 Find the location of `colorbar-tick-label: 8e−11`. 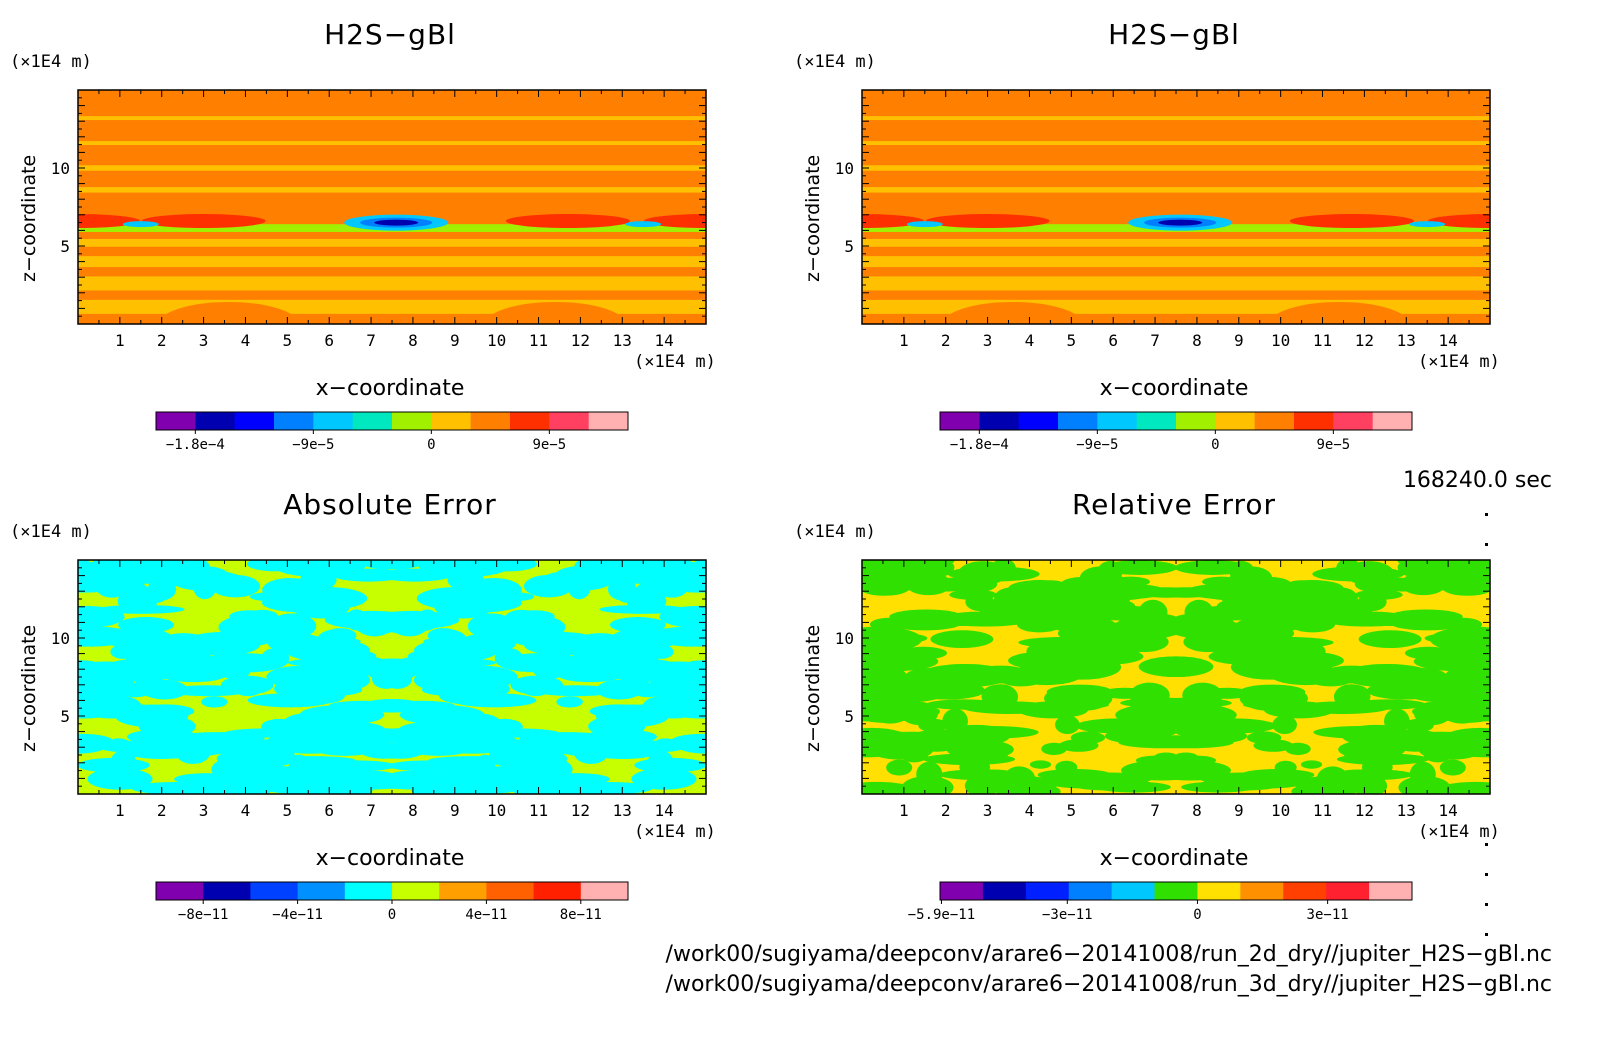

colorbar-tick-label: 8e−11 is located at coordinates (581, 915).